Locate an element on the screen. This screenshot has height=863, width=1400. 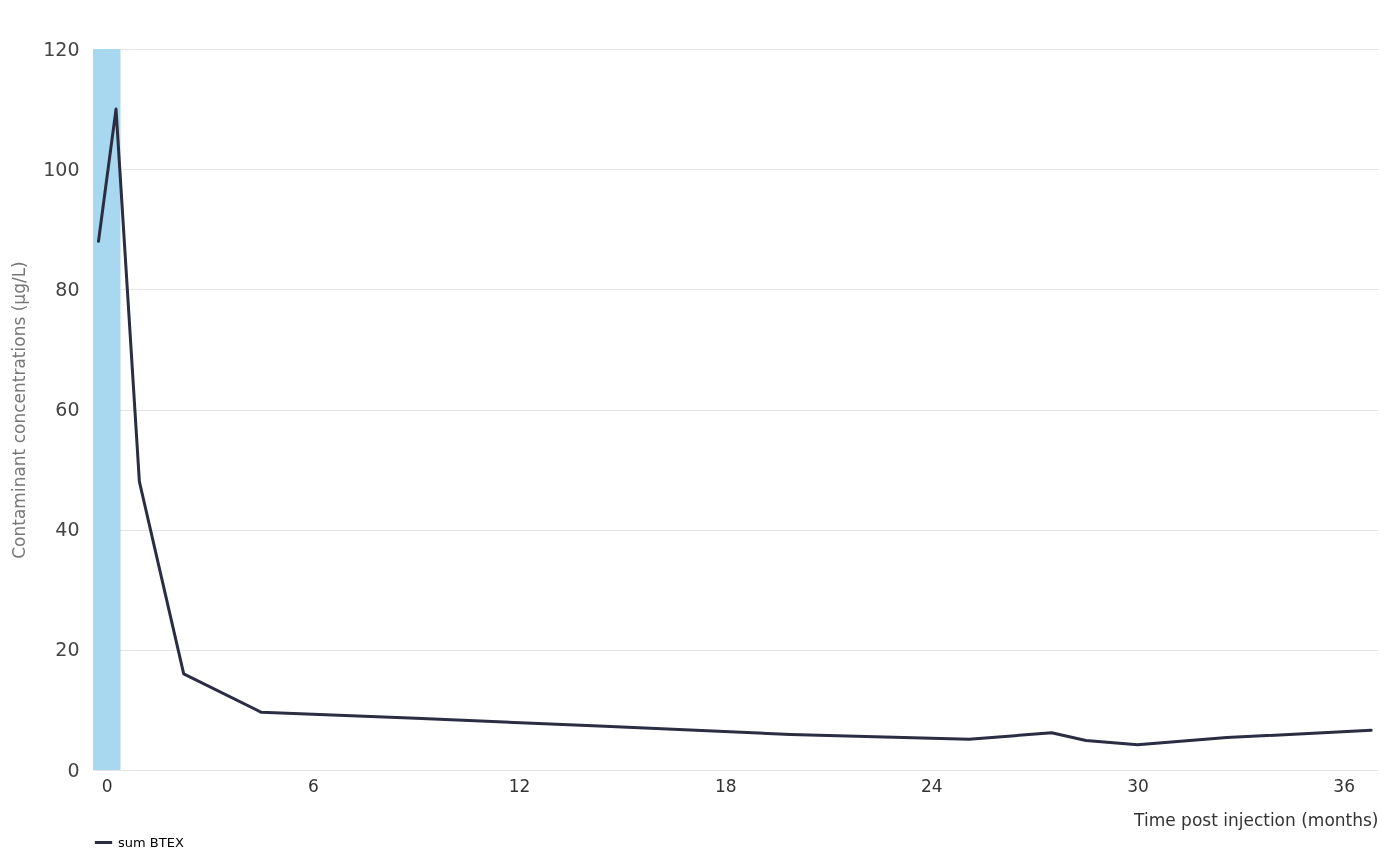
x-tick-label: 0 is located at coordinates (107, 785).